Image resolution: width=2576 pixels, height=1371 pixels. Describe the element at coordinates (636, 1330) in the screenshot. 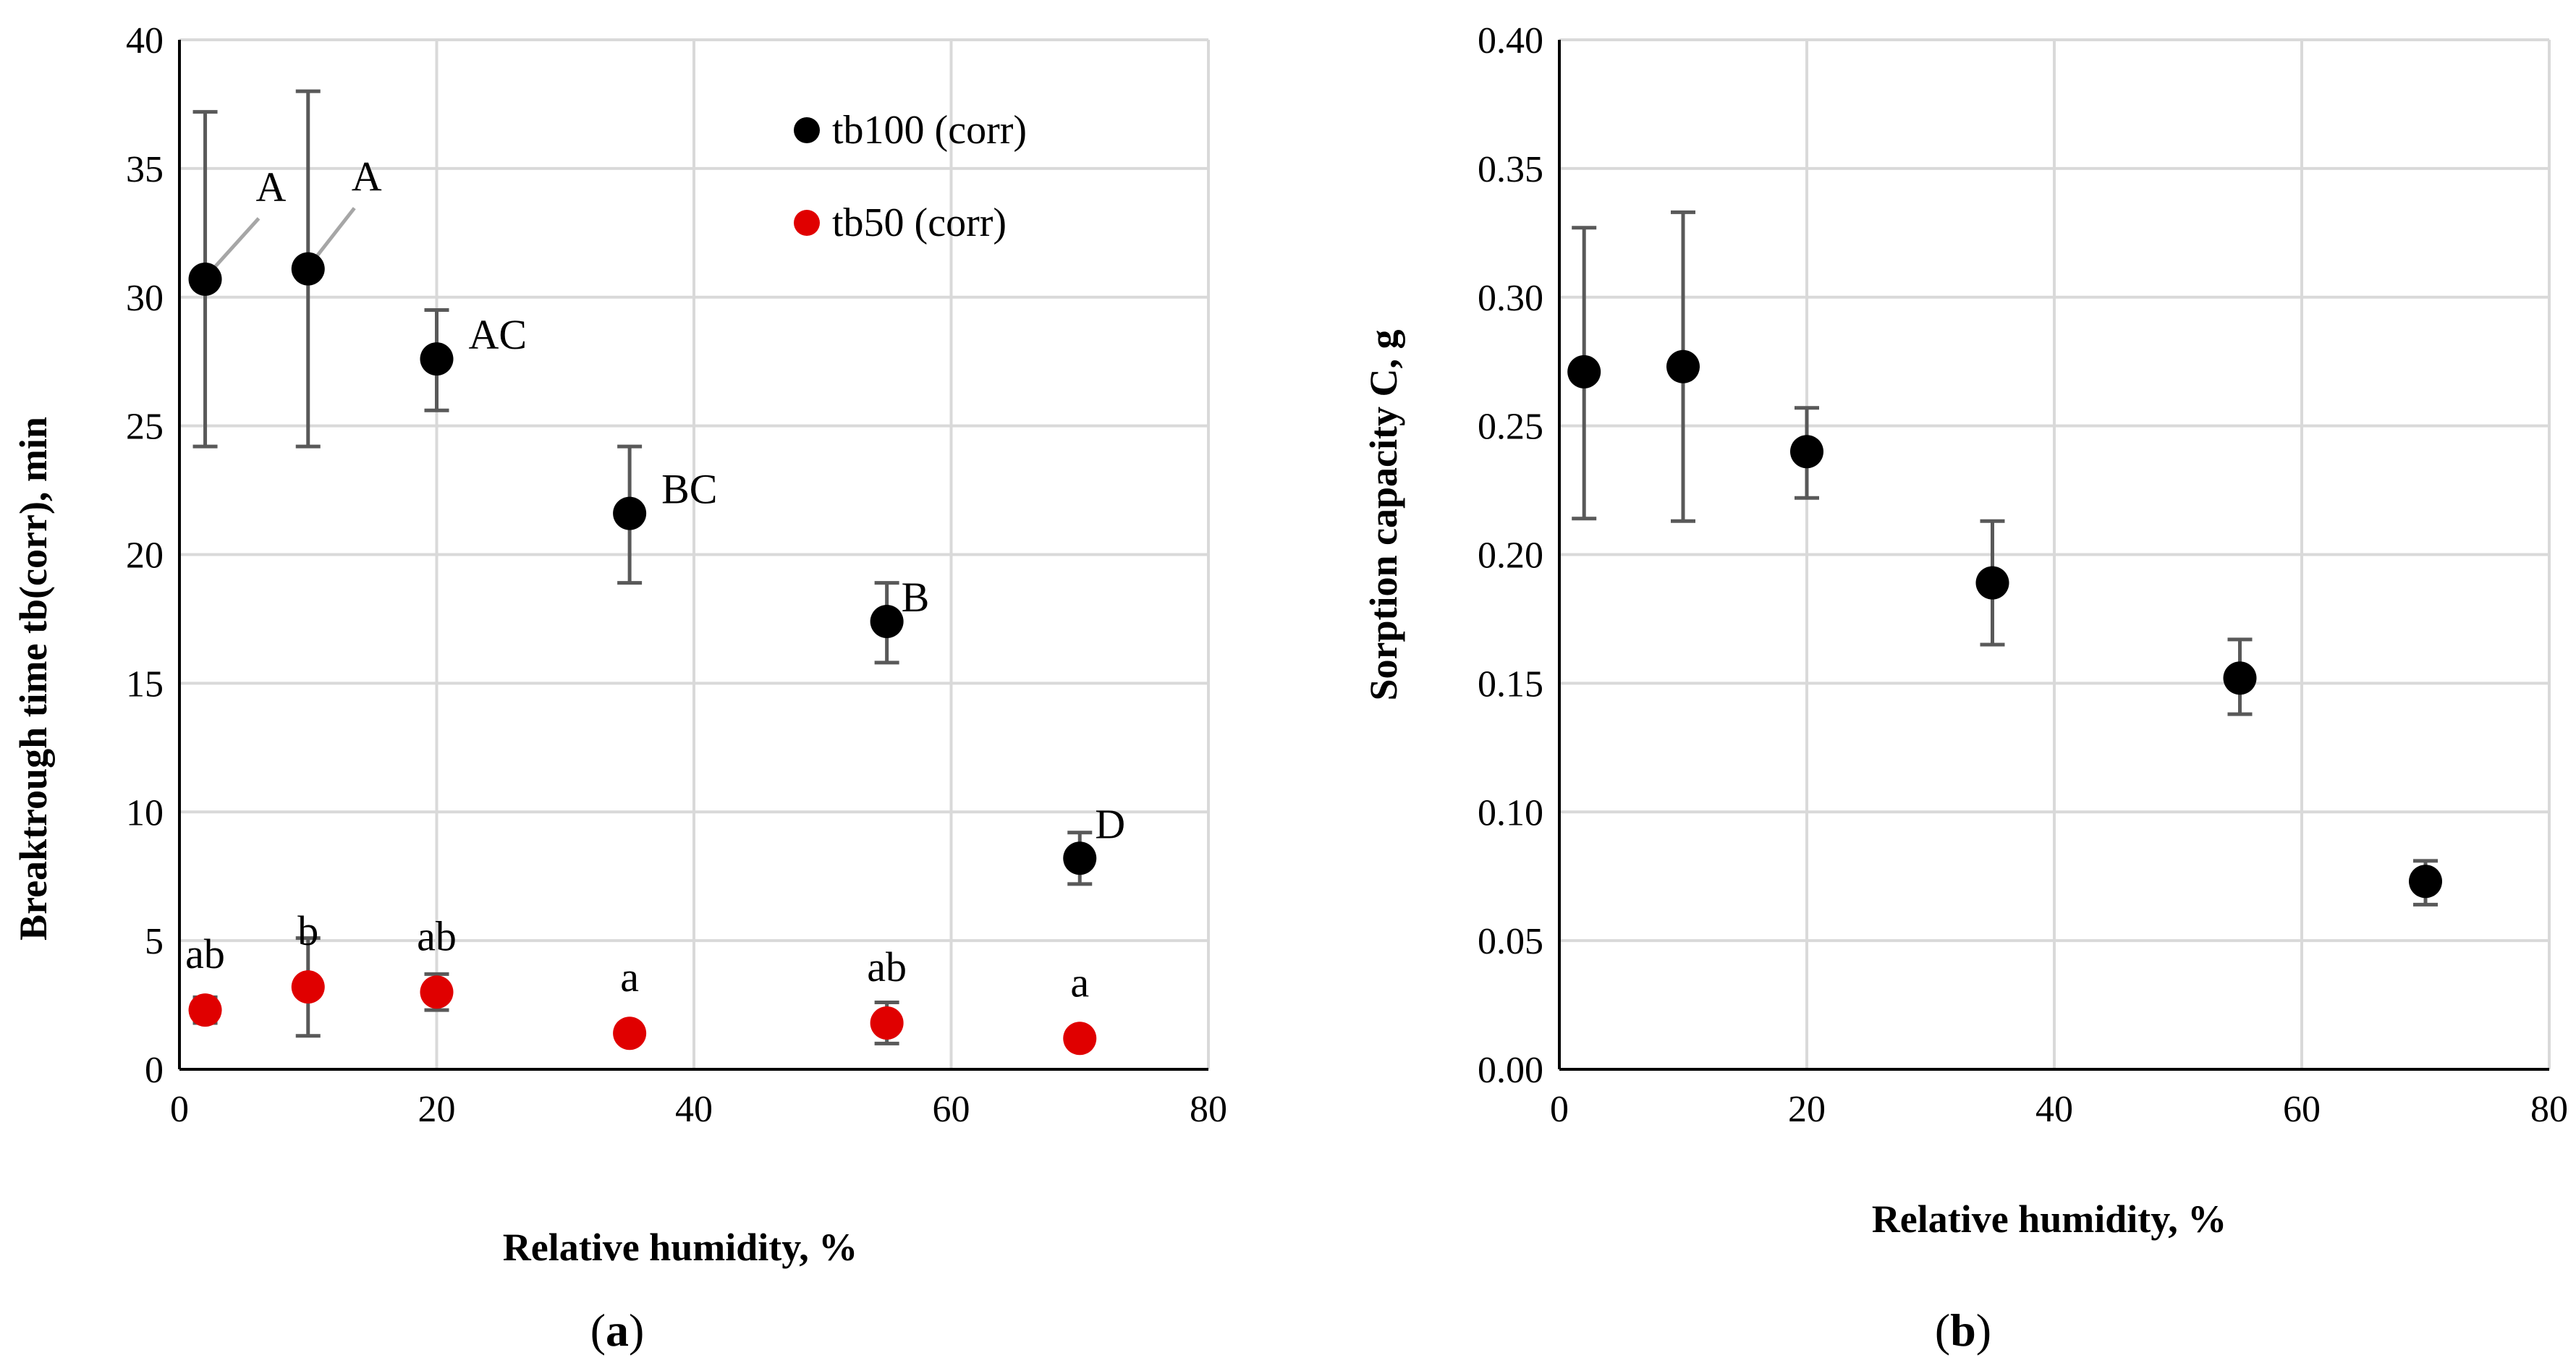

I see `chart-a-caption-close: )` at that location.